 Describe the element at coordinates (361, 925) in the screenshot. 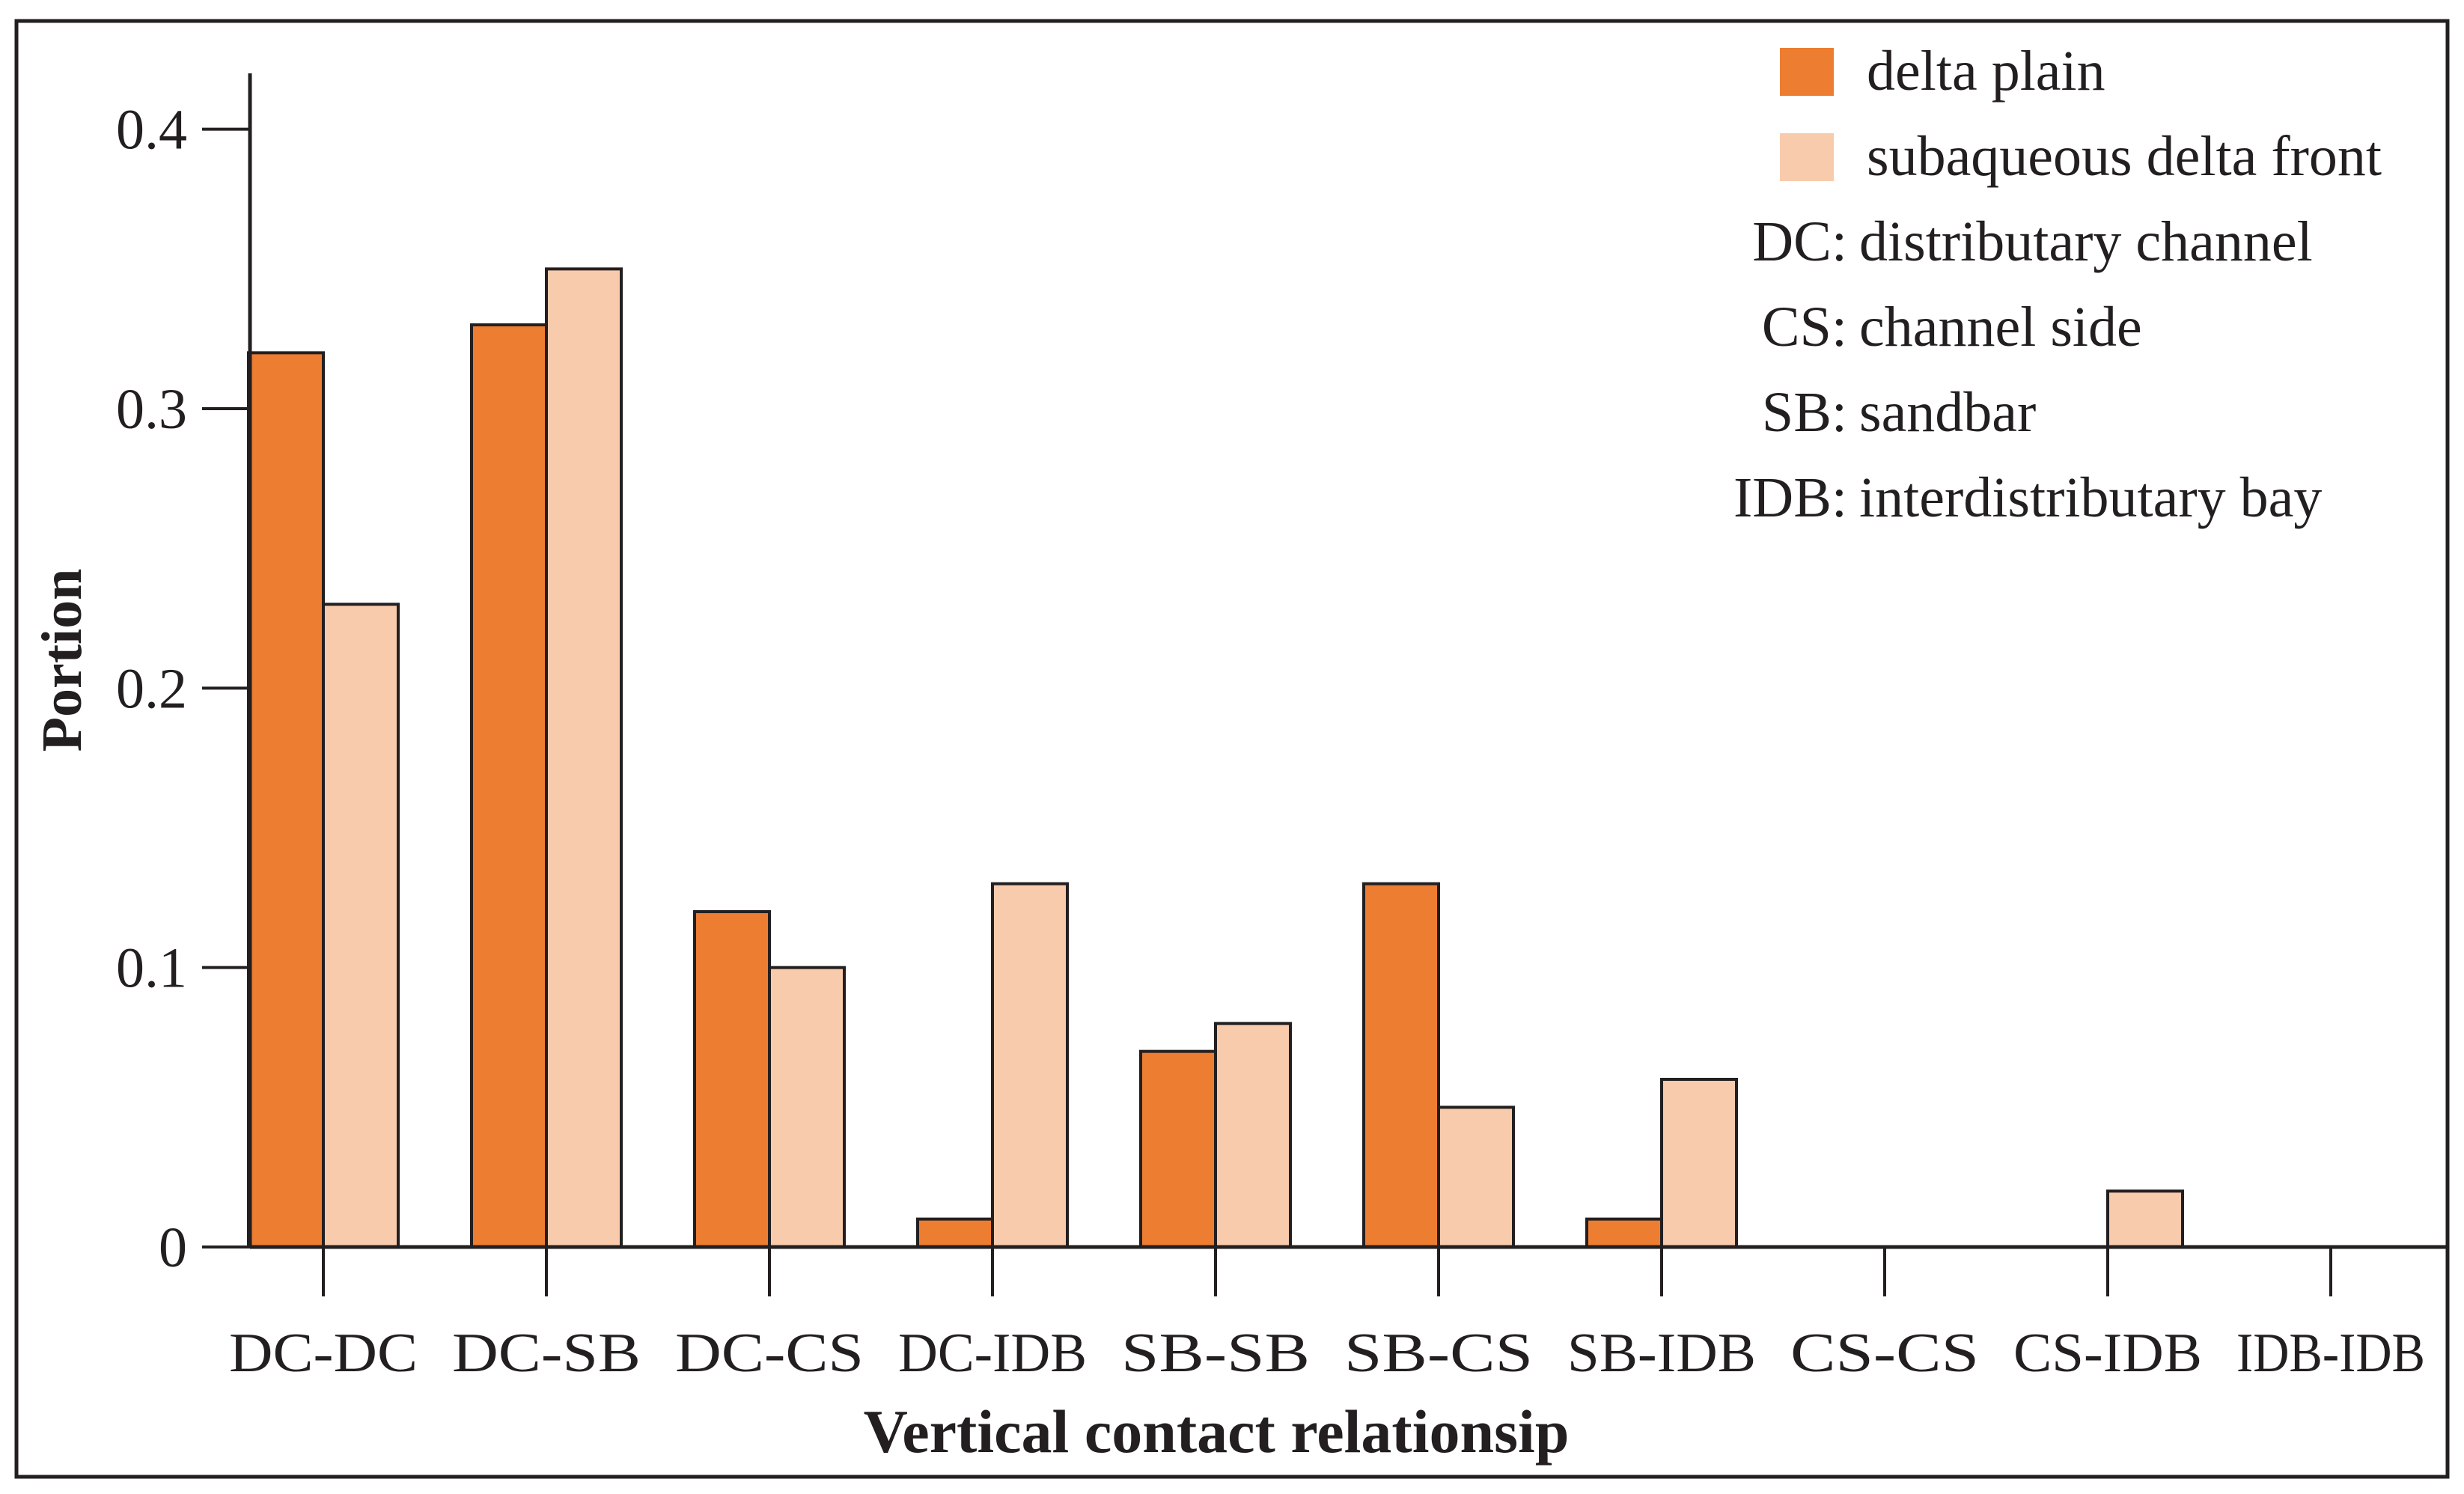

I see `bar-subaqueous-delta-front-dc-dc` at that location.